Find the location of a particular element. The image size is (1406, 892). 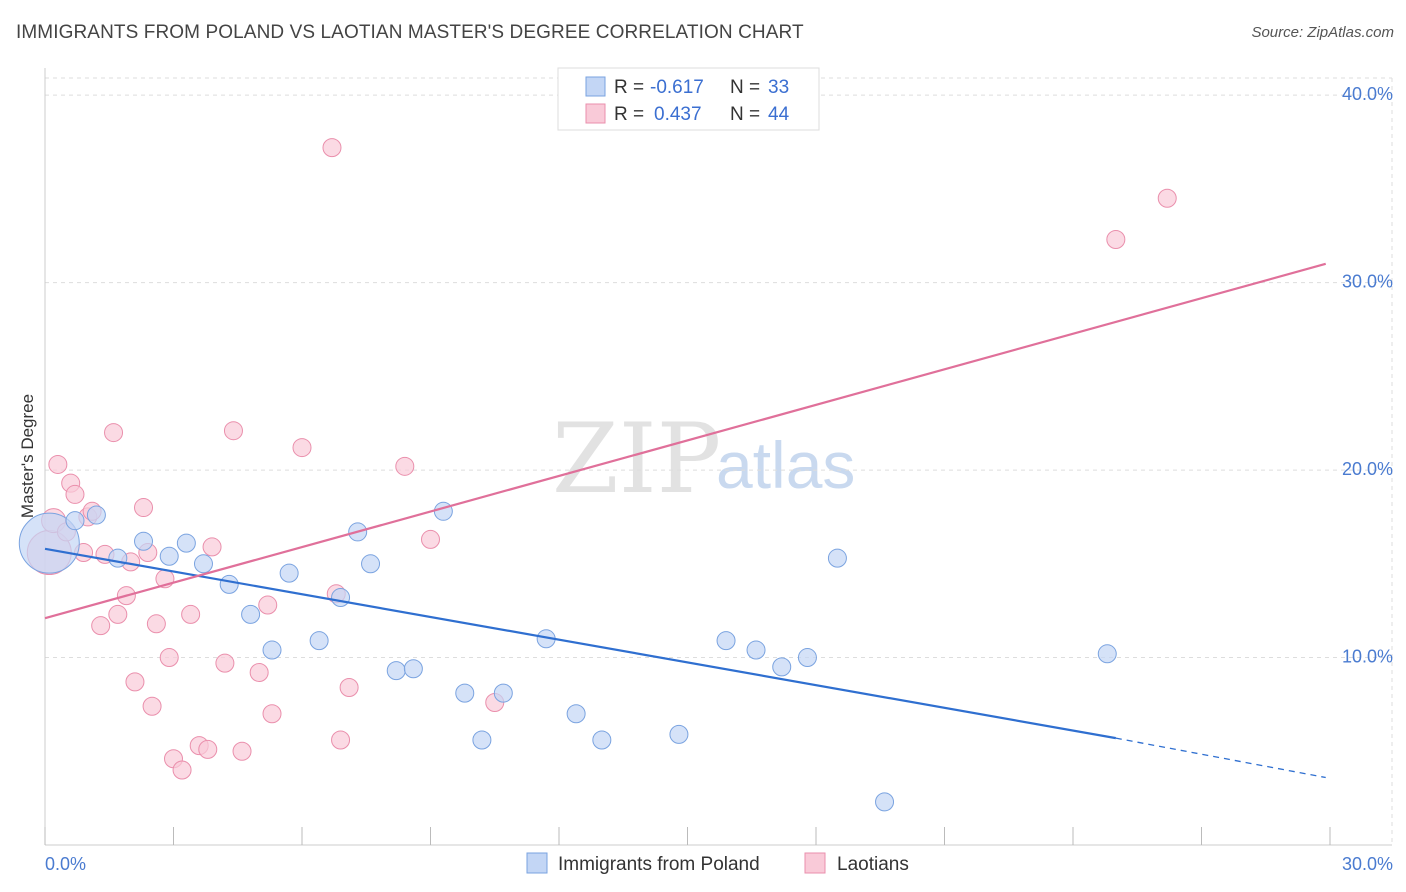

legend-r-label-blue: R = is located at coordinates (629, 87).